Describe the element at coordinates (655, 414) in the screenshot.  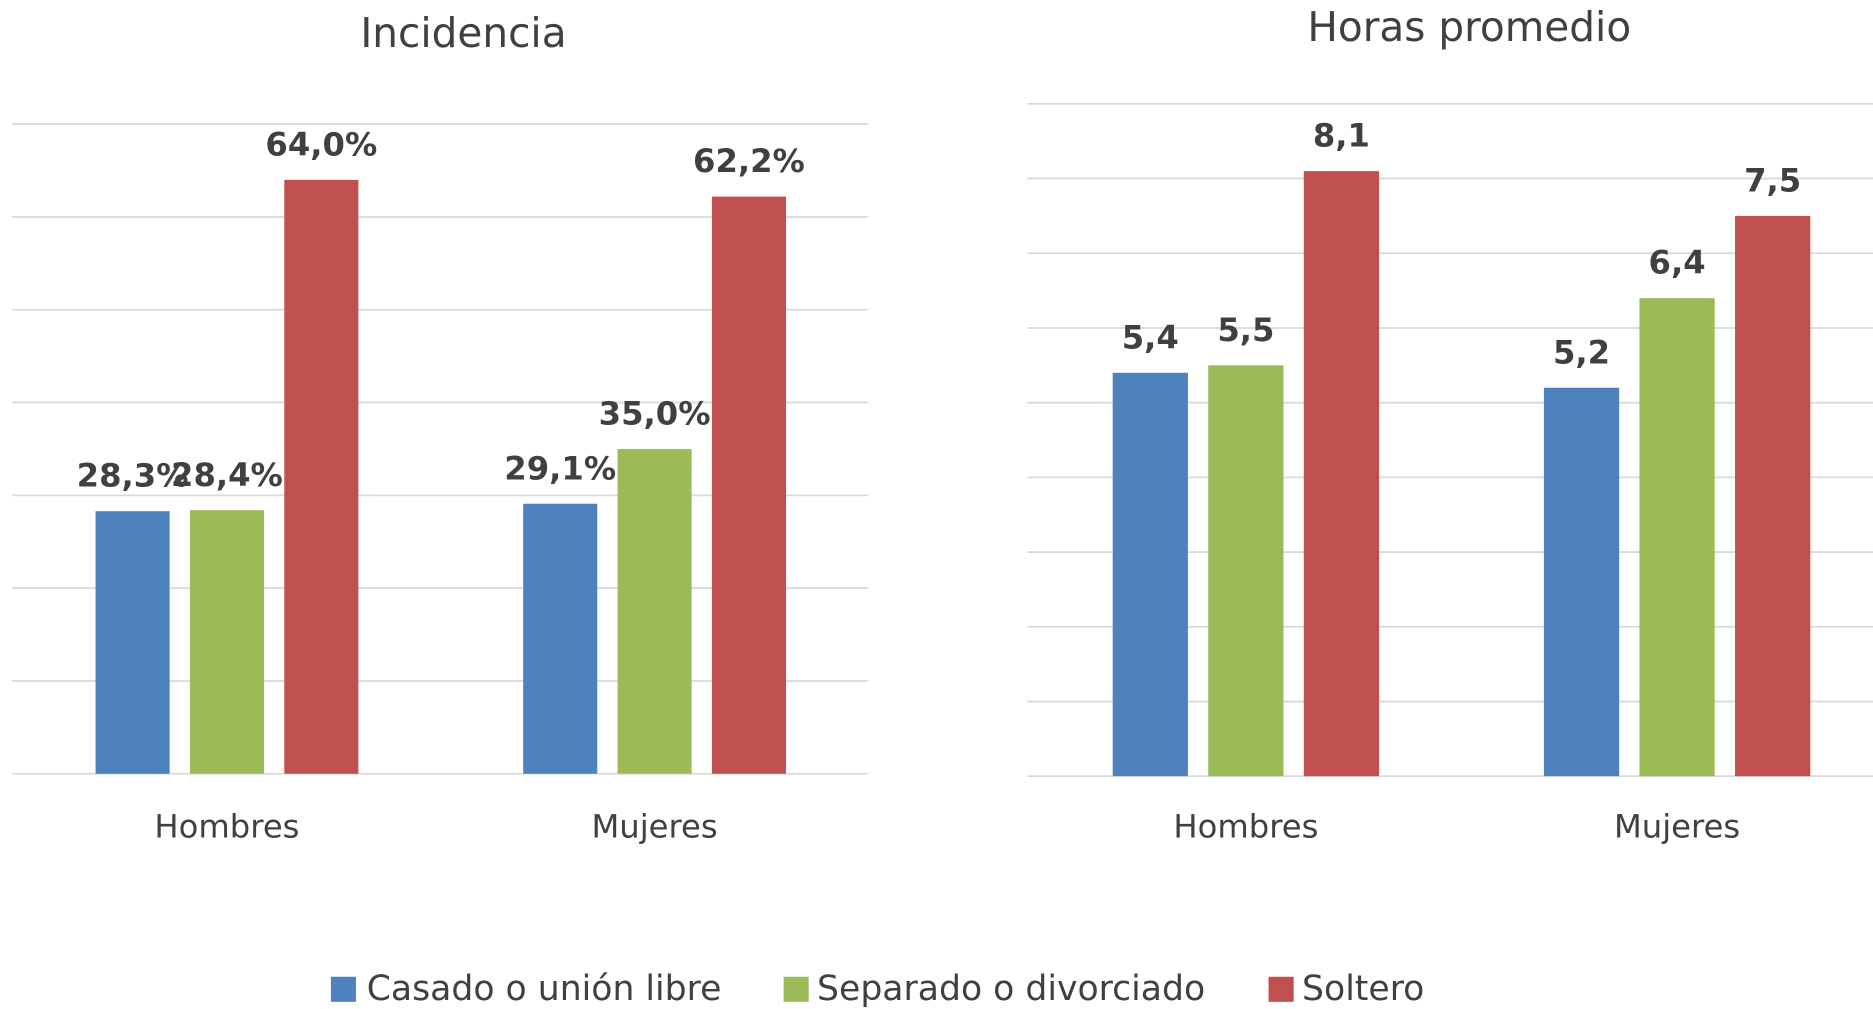
I see `data-label: 35,0%` at that location.